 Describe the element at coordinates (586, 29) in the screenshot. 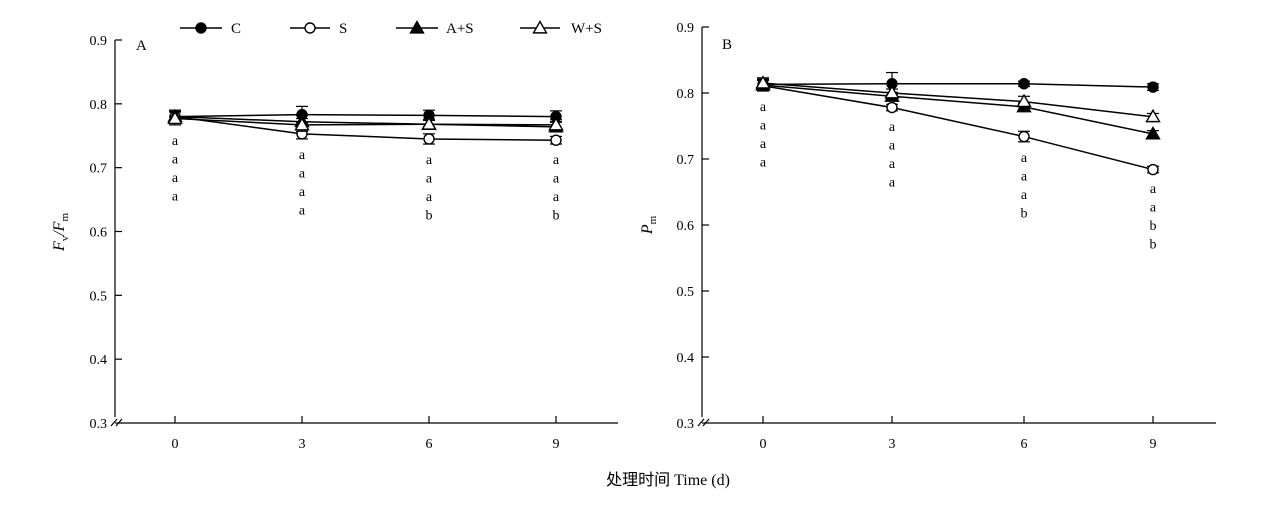

I see `legend-label: W+S` at that location.